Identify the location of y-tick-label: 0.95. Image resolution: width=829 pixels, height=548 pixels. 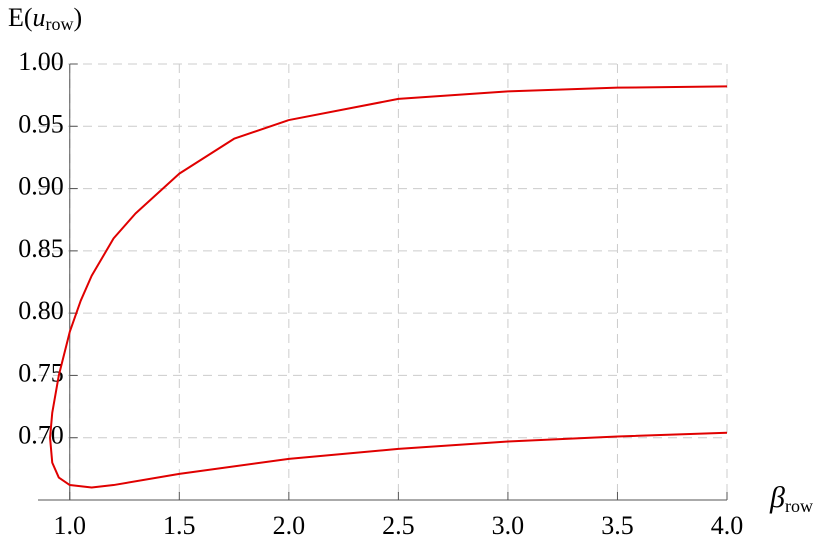
(41, 123).